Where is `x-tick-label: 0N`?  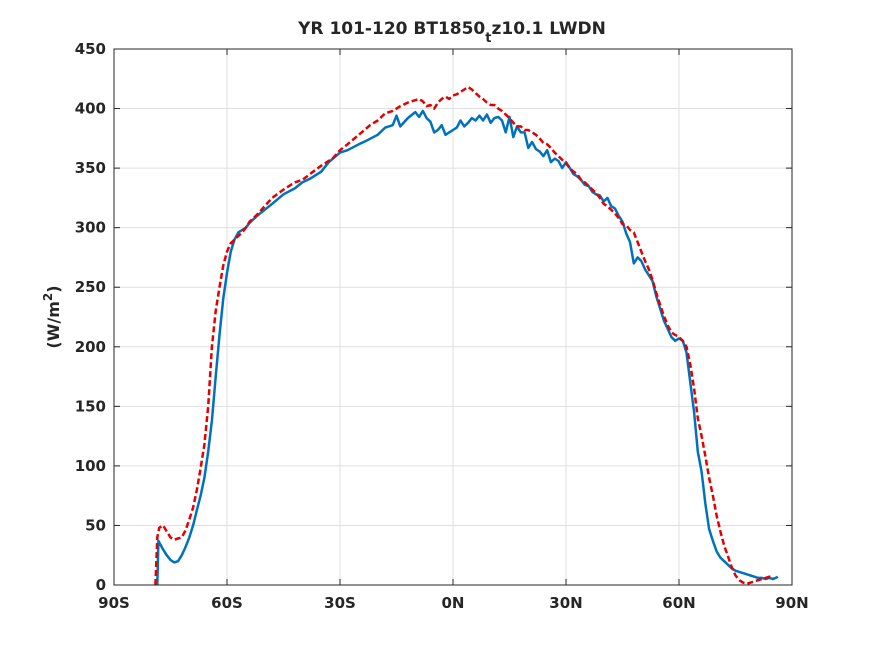 x-tick-label: 0N is located at coordinates (453, 603).